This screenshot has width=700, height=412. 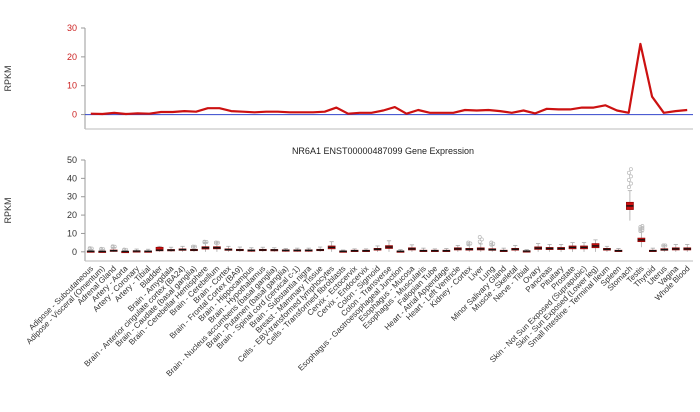 What do you see at coordinates (72, 178) in the screenshot?
I see `bottom-y-tick-label: 40` at bounding box center [72, 178].